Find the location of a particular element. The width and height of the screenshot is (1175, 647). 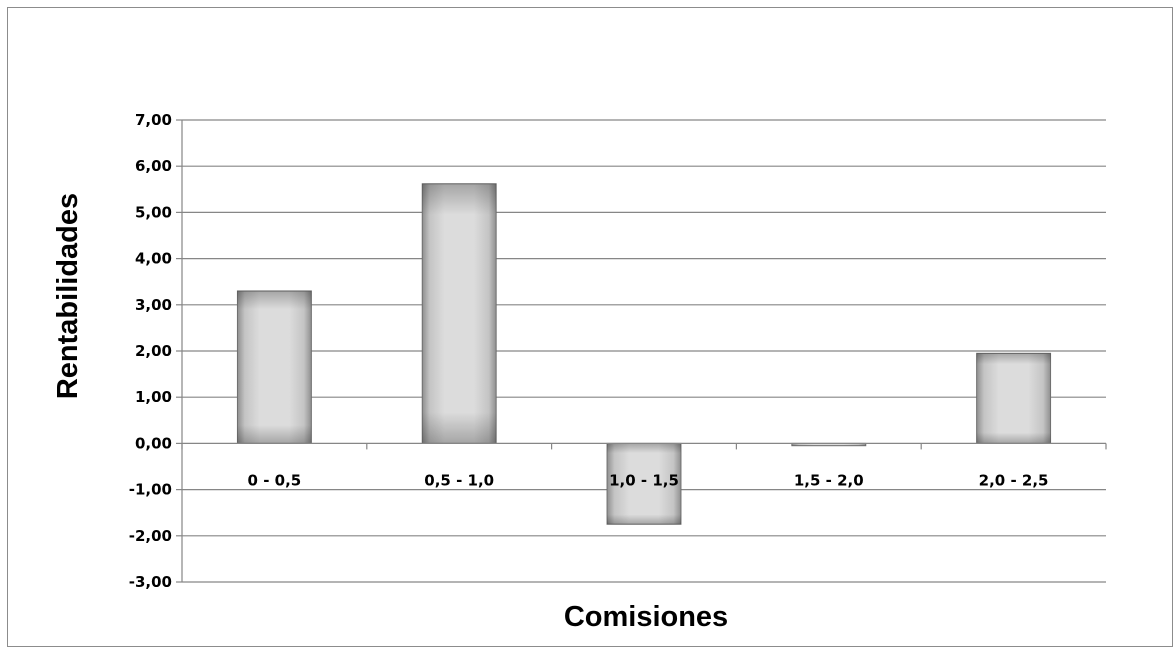

x-tick-label: 2,0 - 2,5 is located at coordinates (1014, 480).